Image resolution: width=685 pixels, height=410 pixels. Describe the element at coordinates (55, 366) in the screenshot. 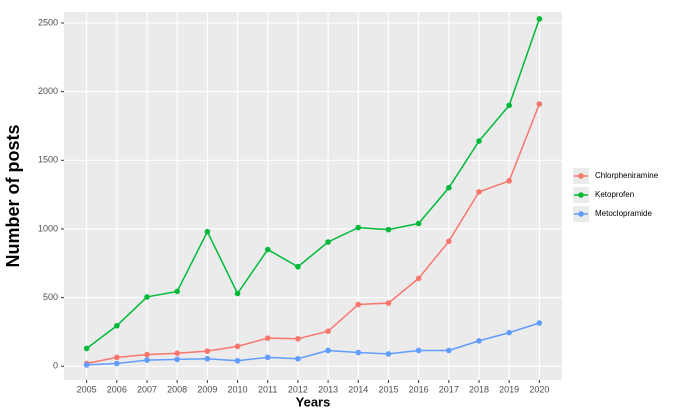

I see `y-tick-label: 0` at that location.